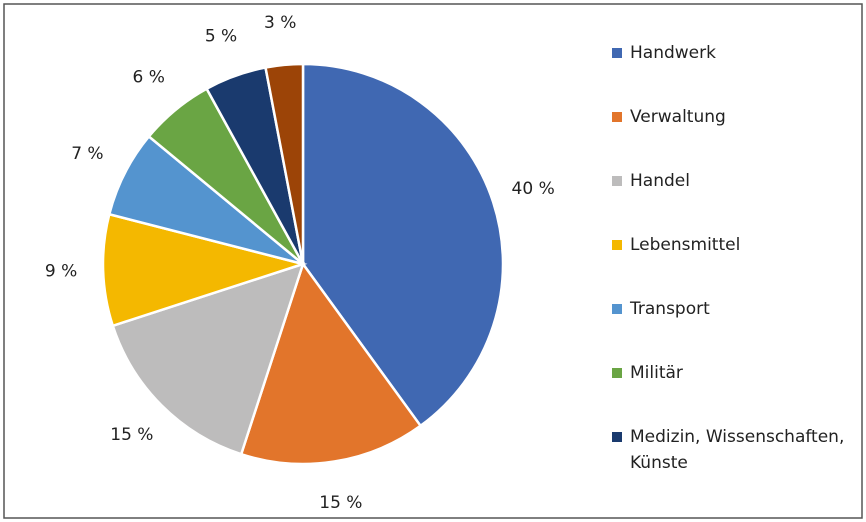 The width and height of the screenshot is (866, 522). I want to click on legend-label: Militär, so click(656, 373).